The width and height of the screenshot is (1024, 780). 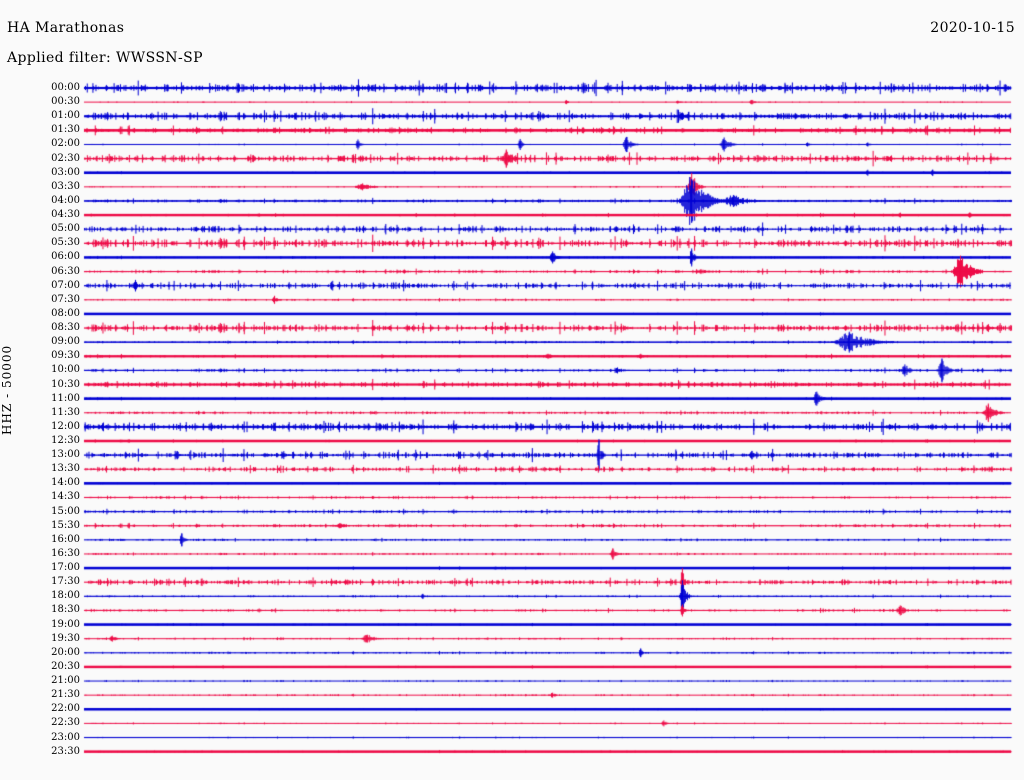 What do you see at coordinates (65, 299) in the screenshot?
I see `time-label: 07:30` at bounding box center [65, 299].